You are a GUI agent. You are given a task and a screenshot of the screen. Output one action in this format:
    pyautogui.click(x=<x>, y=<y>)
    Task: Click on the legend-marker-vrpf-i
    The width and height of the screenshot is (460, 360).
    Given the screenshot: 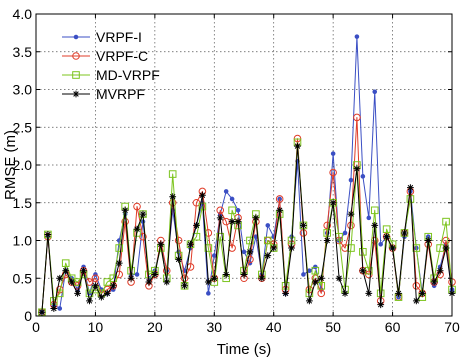 What is the action you would take?
    pyautogui.click(x=76, y=37)
    